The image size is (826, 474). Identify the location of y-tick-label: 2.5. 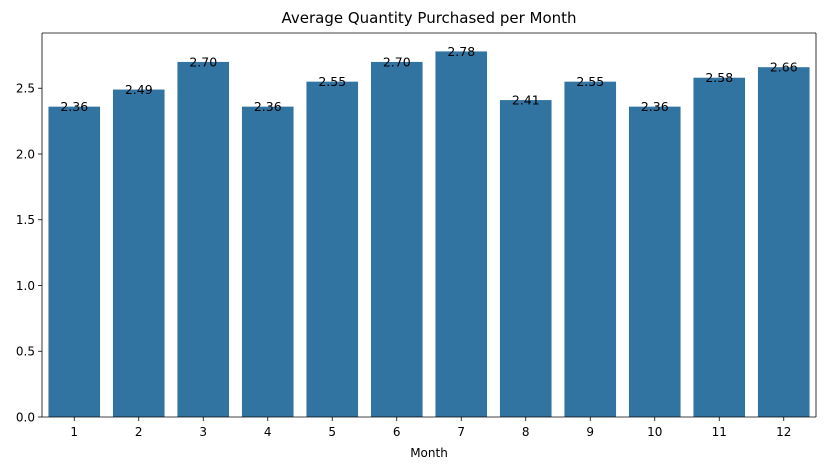
(25, 89).